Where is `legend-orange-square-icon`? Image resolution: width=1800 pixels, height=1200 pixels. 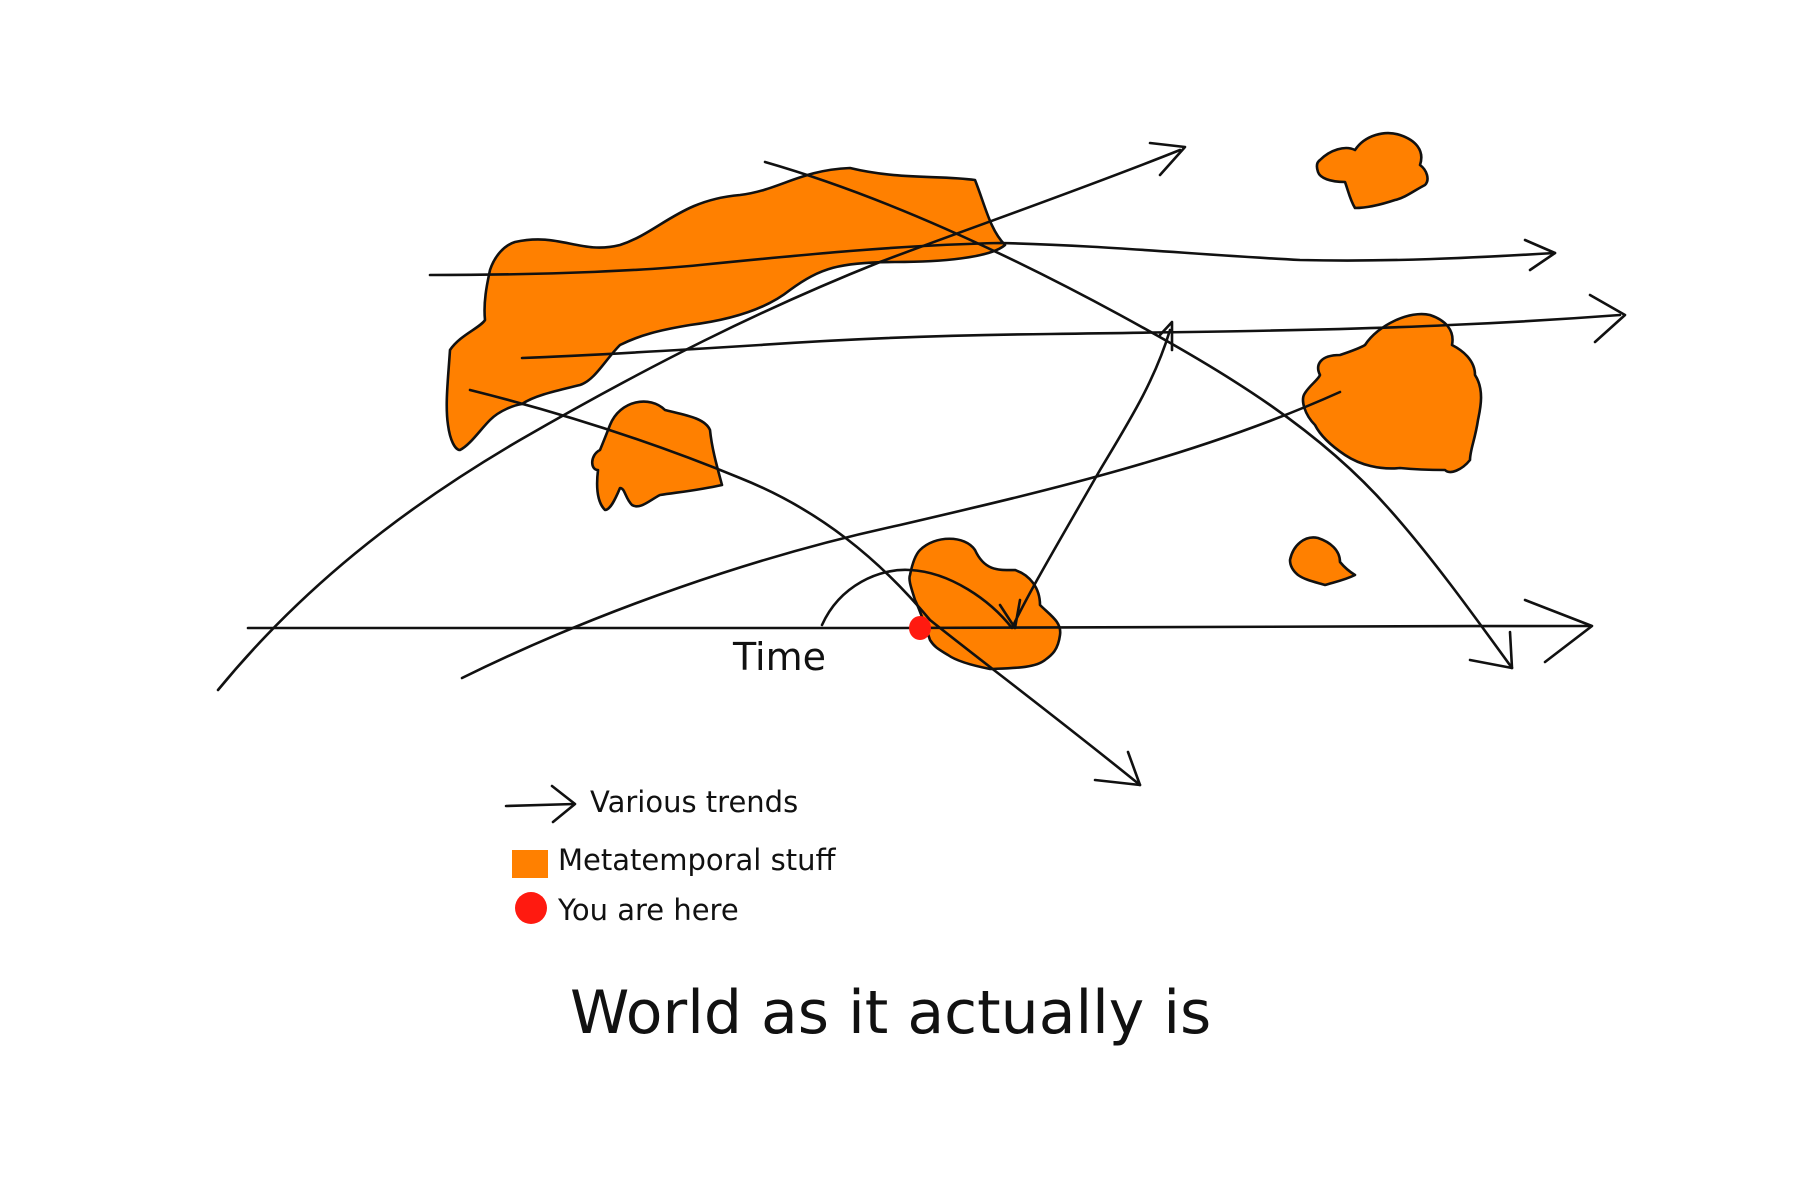
legend-orange-square-icon is located at coordinates (530, 864).